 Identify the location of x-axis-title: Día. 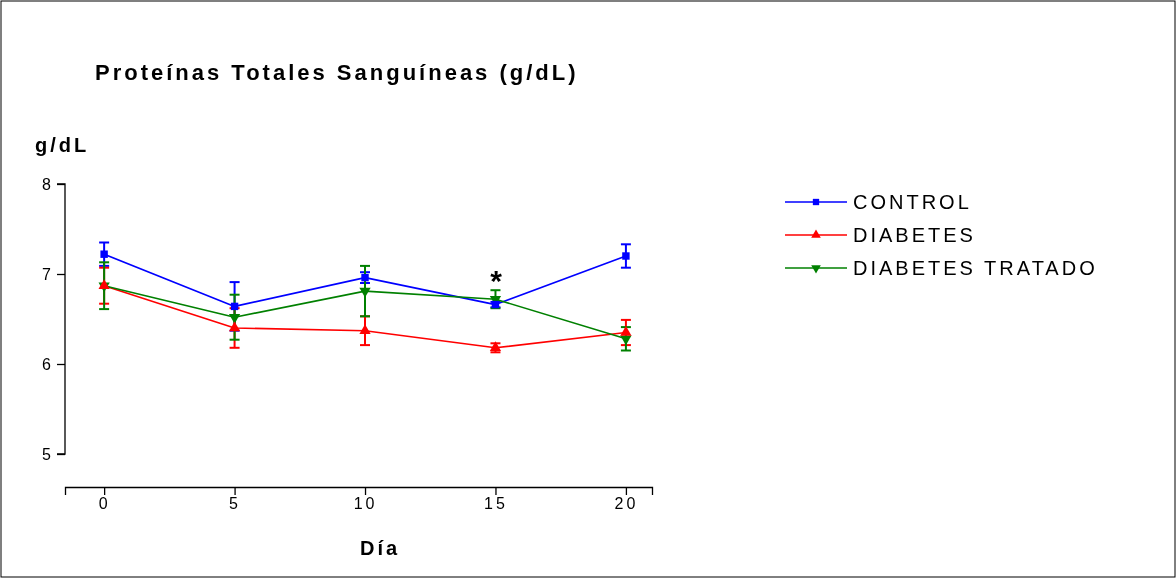
(380, 548).